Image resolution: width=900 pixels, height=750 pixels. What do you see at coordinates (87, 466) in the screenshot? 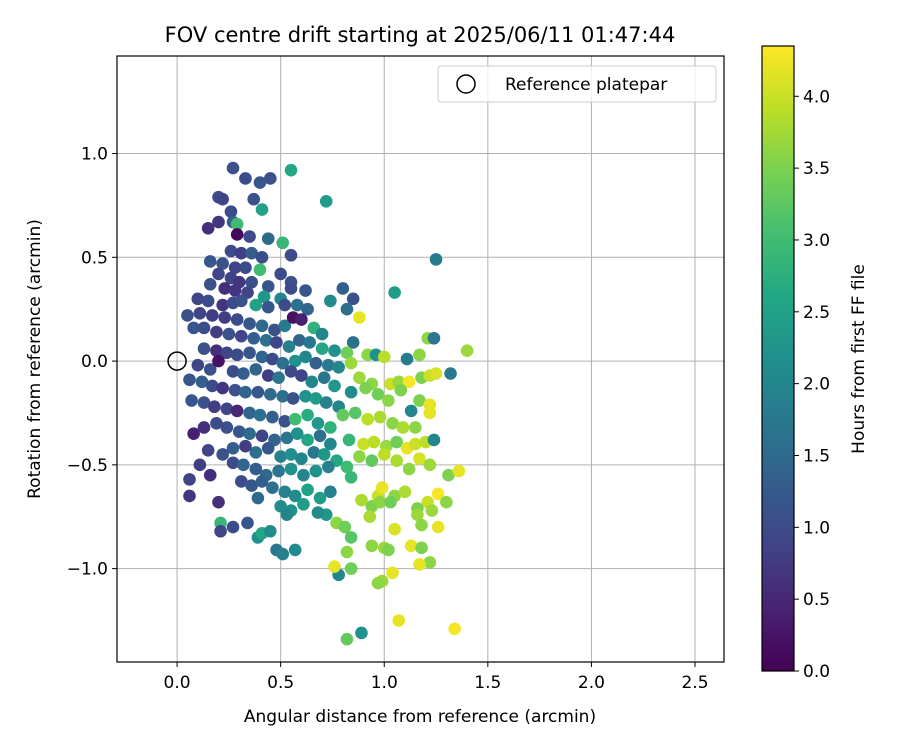
I see `y-tick-label: −0.5` at bounding box center [87, 466].